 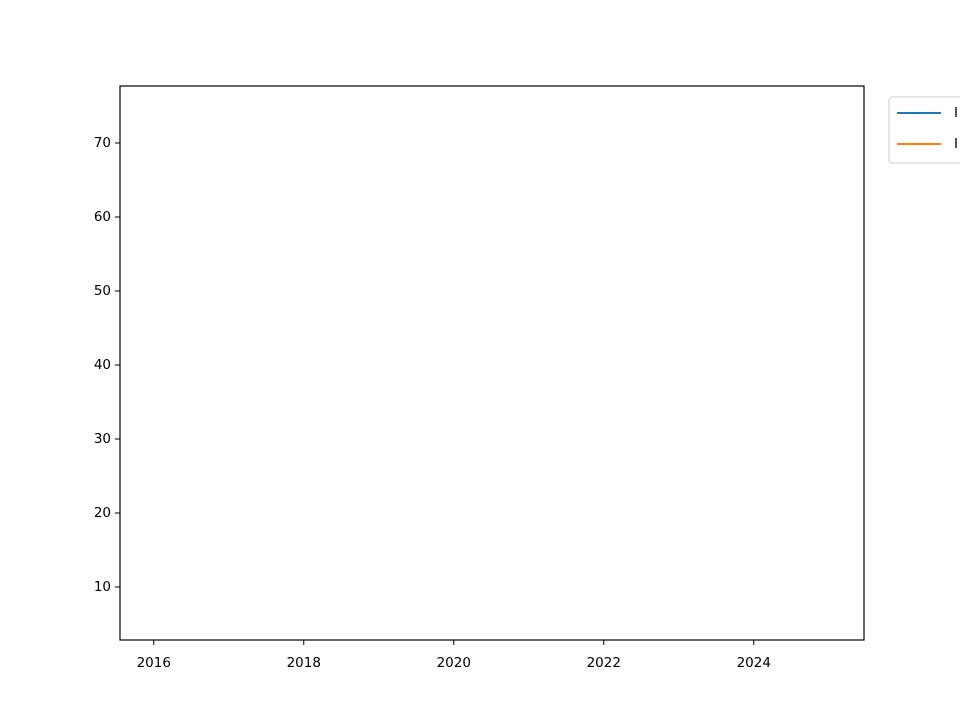 What do you see at coordinates (102, 365) in the screenshot?
I see `y-tick-label: 40` at bounding box center [102, 365].